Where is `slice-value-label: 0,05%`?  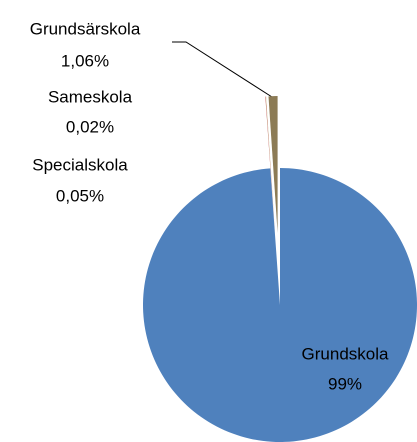 slice-value-label: 0,05% is located at coordinates (80, 195).